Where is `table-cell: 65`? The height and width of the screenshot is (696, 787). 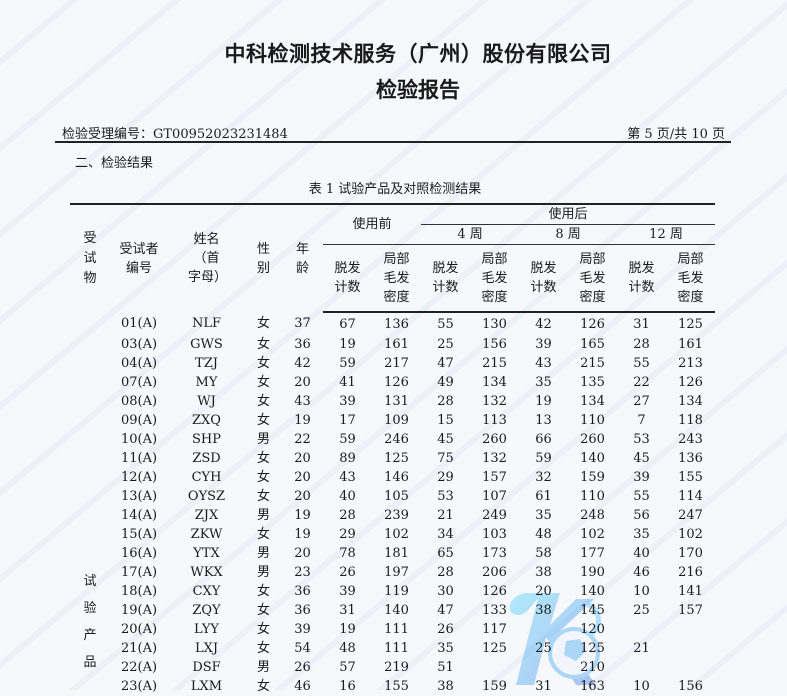
table-cell: 65 is located at coordinates (445, 553).